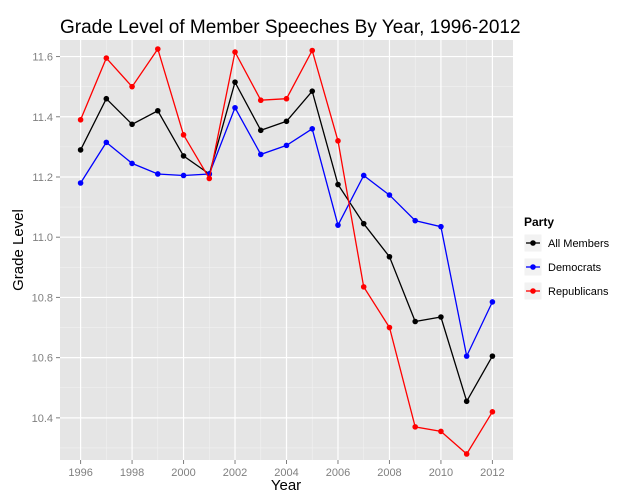 The image size is (640, 503). I want to click on legend-label-republicans: Republicans, so click(578, 292).